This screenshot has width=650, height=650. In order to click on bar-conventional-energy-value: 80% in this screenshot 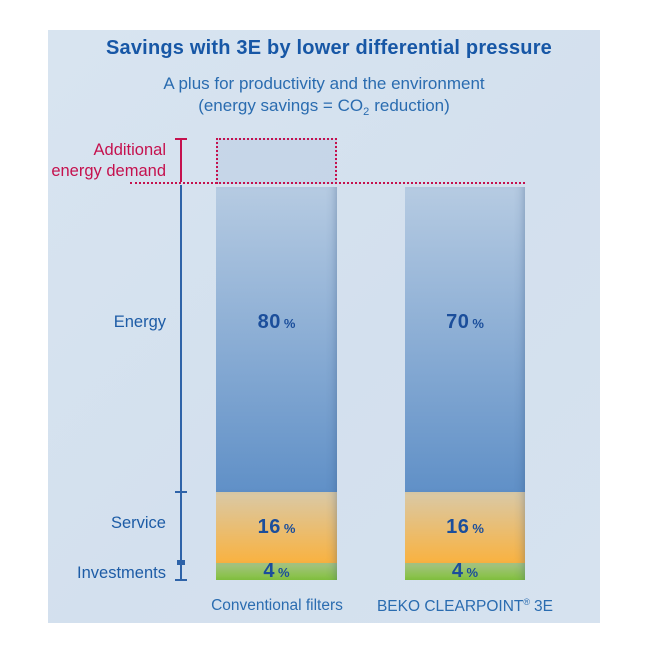, I will do `click(277, 322)`.